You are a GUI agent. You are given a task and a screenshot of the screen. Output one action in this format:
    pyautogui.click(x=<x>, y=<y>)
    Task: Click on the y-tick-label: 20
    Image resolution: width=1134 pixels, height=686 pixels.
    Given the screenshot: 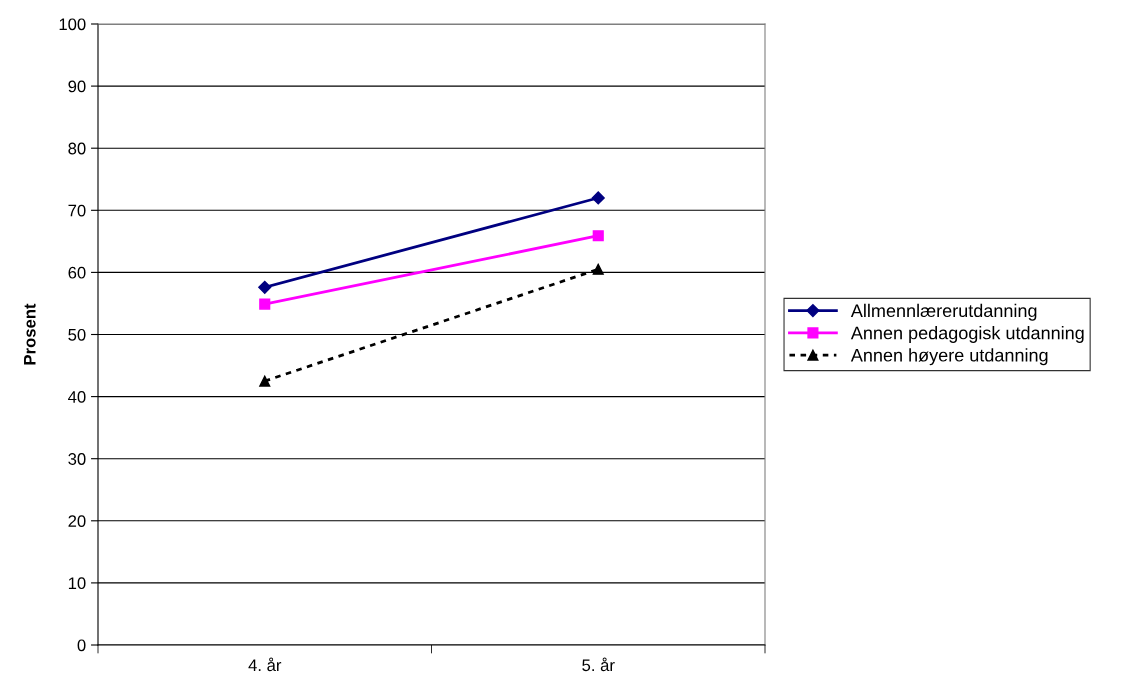 What is the action you would take?
    pyautogui.click(x=77, y=521)
    